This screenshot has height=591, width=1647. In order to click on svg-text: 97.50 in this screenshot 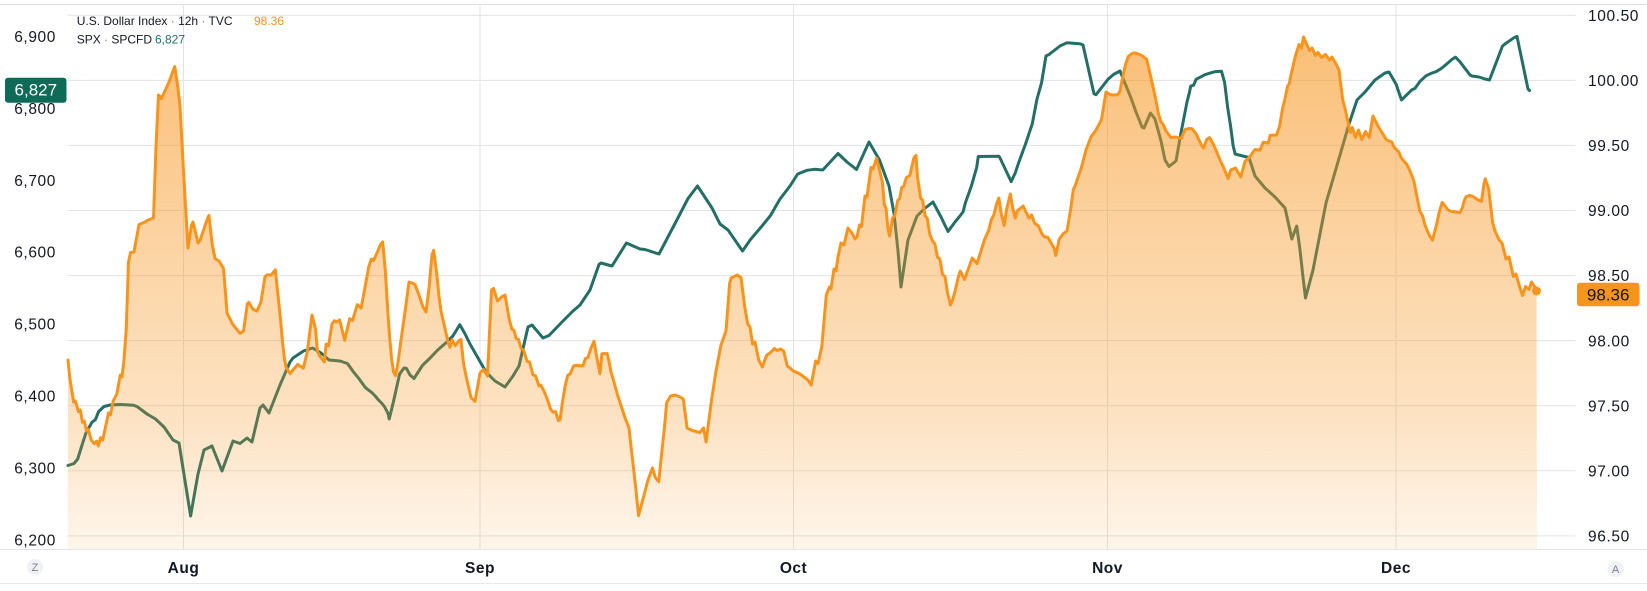, I will do `click(1609, 406)`.